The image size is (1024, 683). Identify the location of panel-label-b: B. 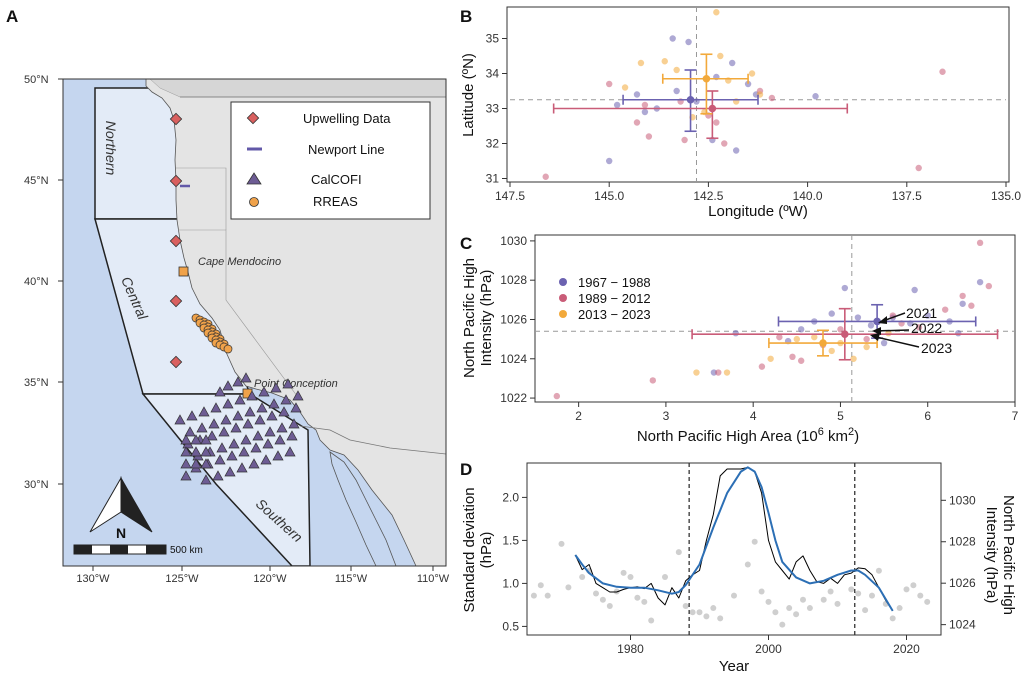
(466, 16).